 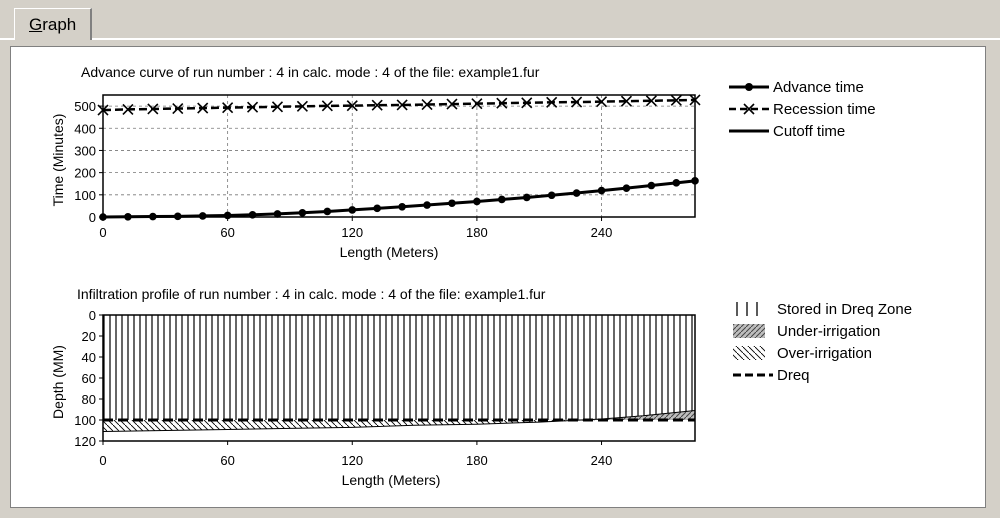 I want to click on legend-cutoff-label: Cutoff time, so click(x=809, y=131).